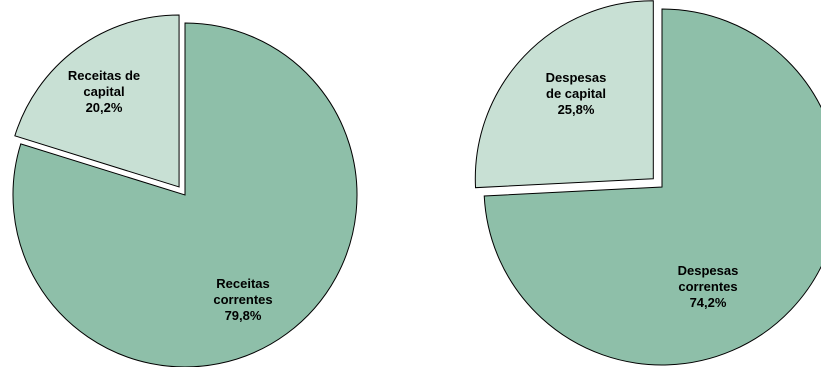 The height and width of the screenshot is (367, 821). What do you see at coordinates (242, 283) in the screenshot?
I see `slice-label-line: Receitas` at bounding box center [242, 283].